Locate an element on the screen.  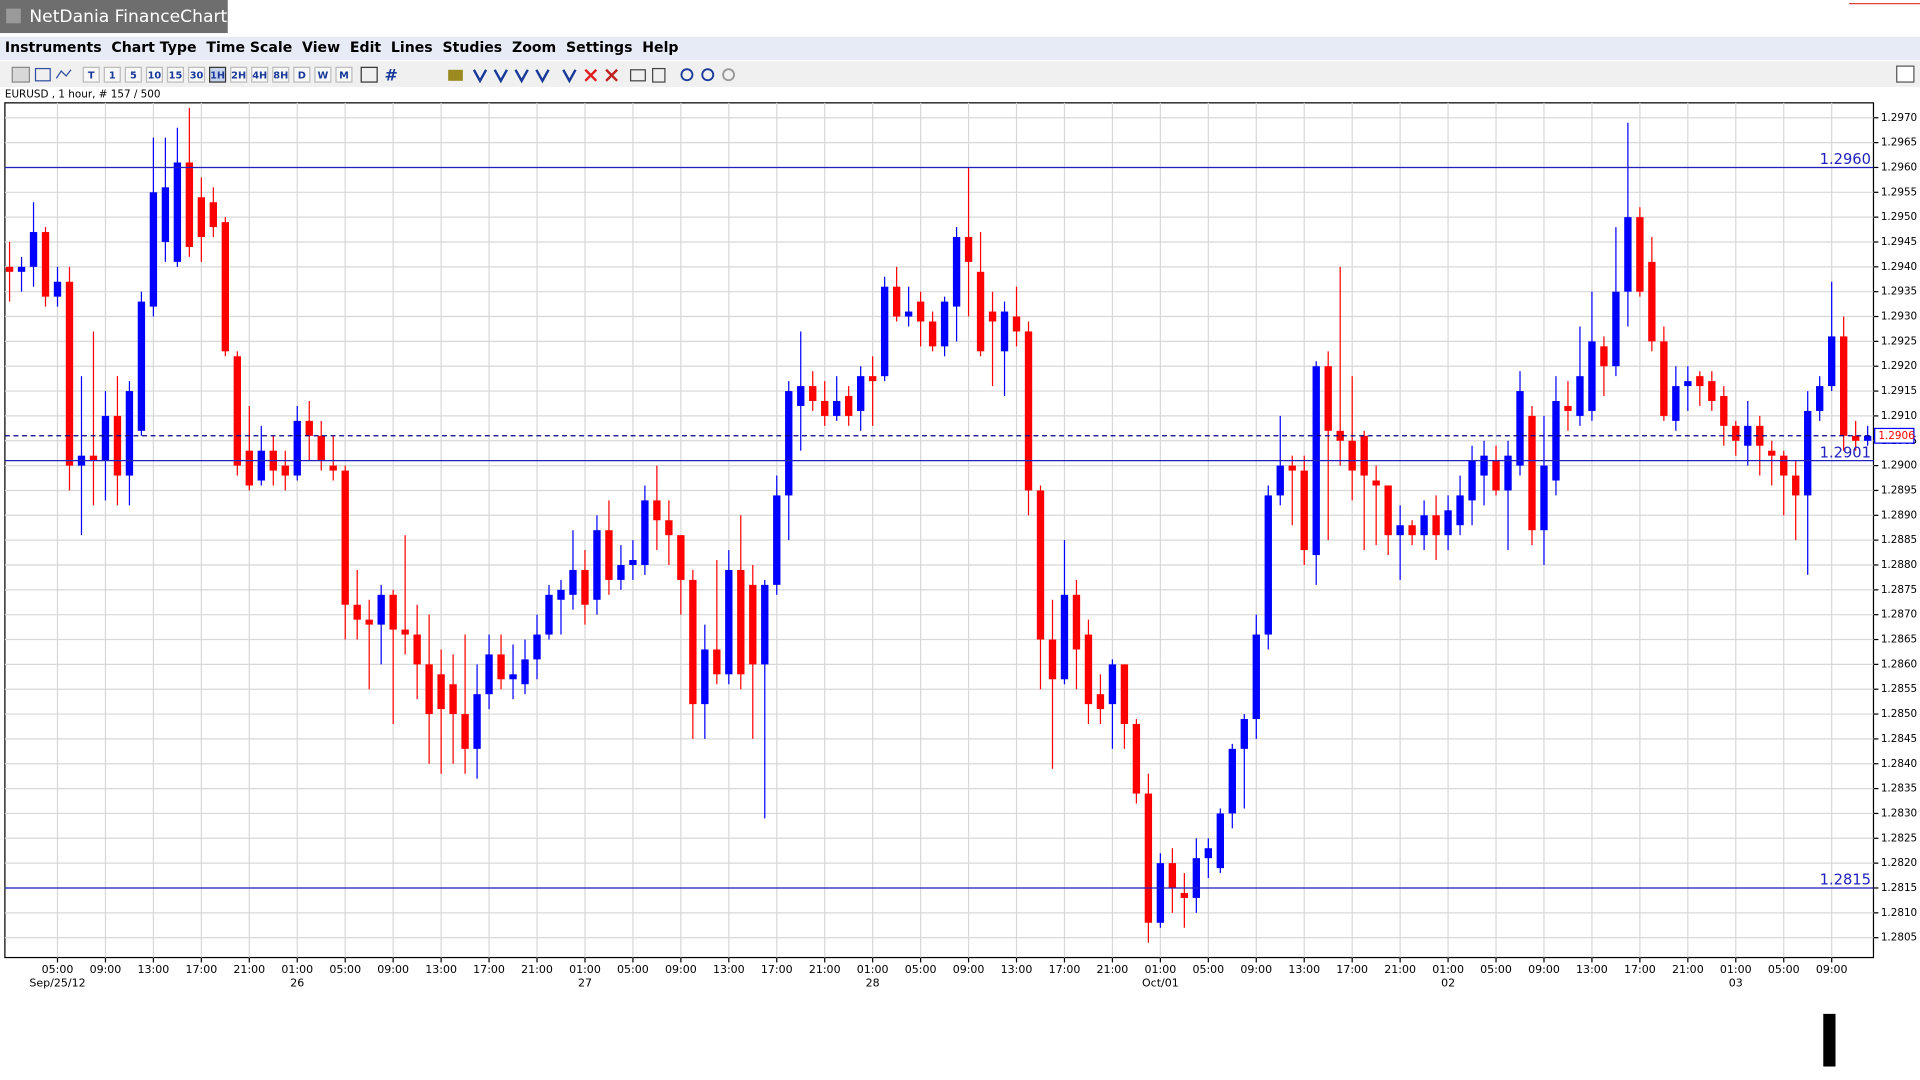
toolbar-button-label: D is located at coordinates (302, 75).